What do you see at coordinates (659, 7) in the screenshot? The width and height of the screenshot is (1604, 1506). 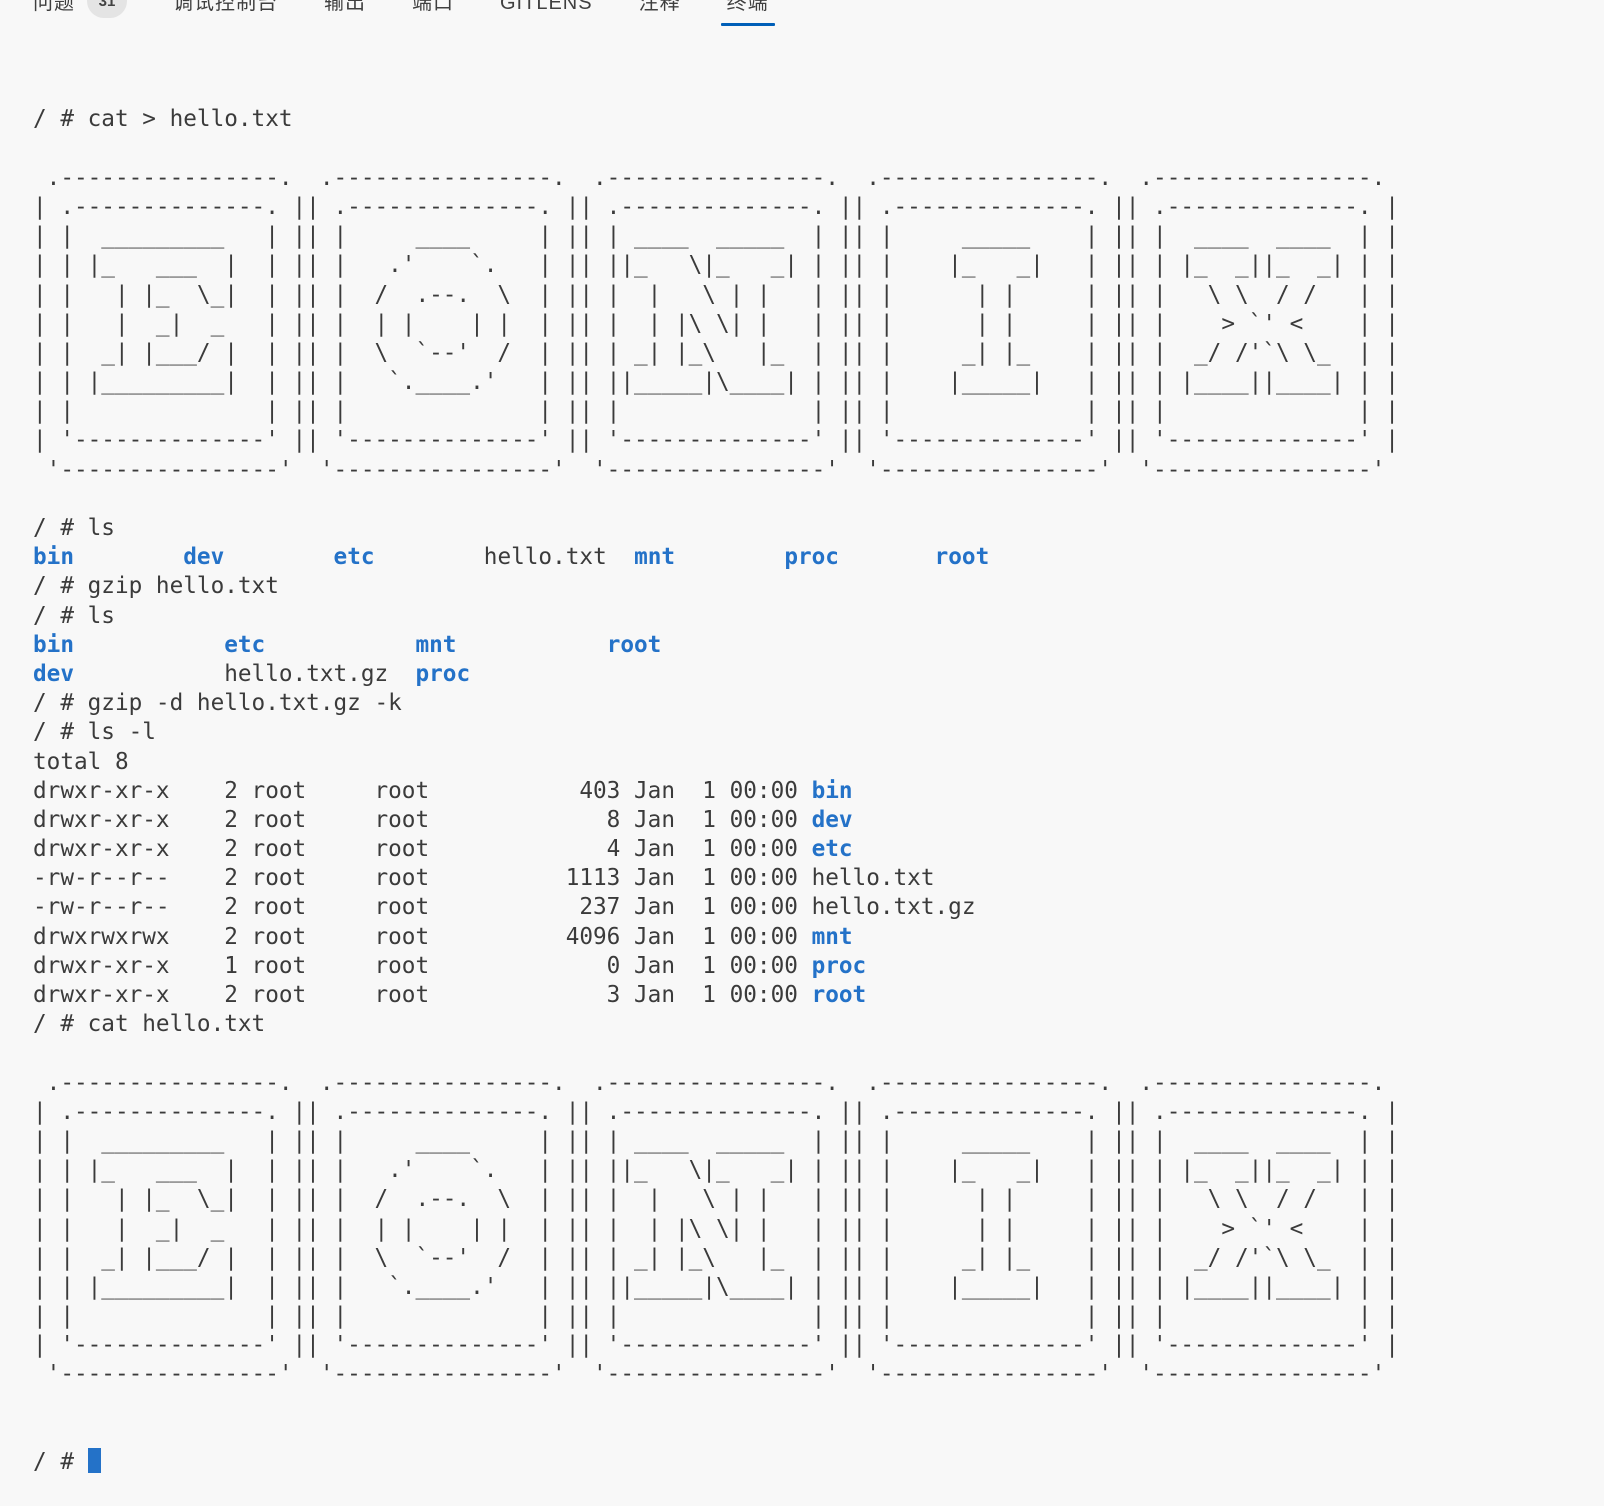 I see `panel-tab-comments-label: 注释` at bounding box center [659, 7].